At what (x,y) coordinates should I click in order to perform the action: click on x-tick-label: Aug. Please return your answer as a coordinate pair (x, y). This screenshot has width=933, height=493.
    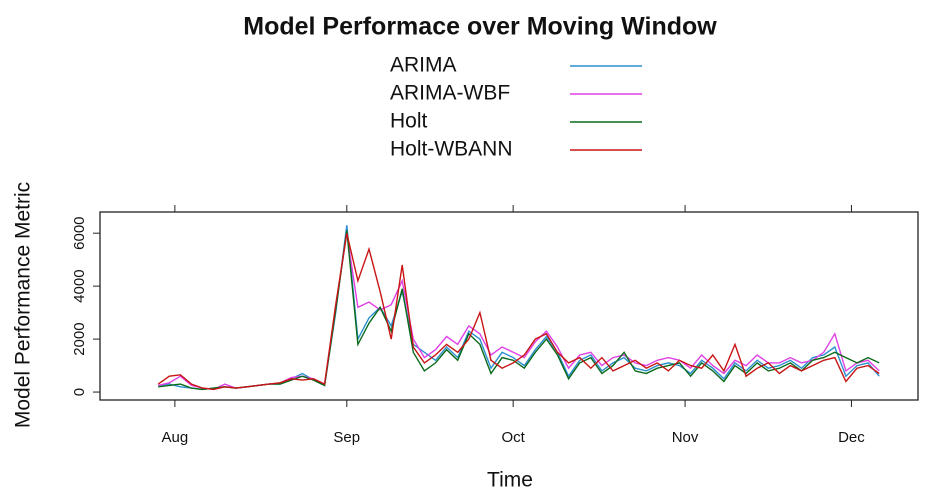
    Looking at the image, I should click on (175, 437).